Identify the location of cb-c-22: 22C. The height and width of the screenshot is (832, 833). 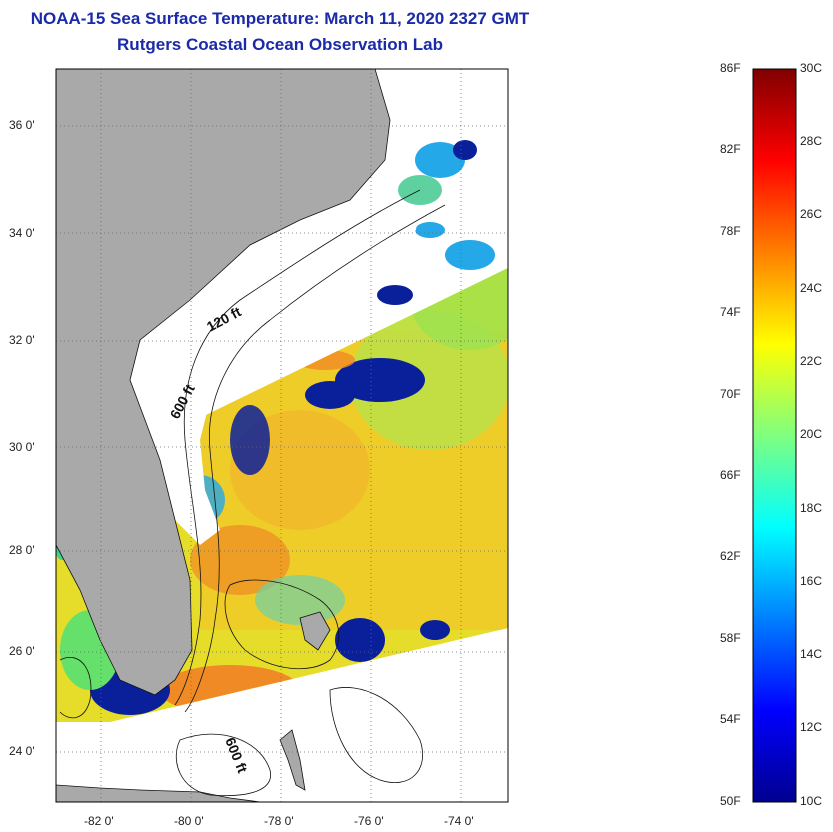
(811, 361).